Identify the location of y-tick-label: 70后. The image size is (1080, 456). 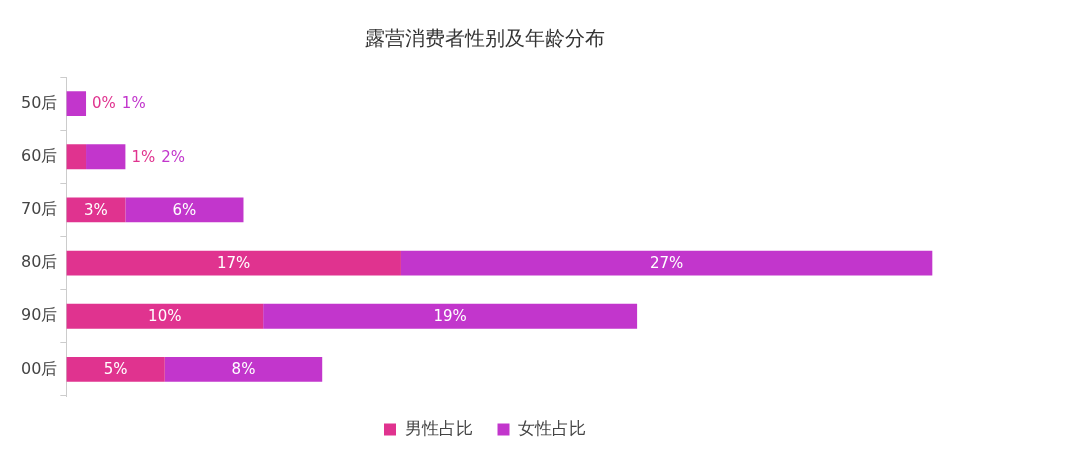
(39, 209).